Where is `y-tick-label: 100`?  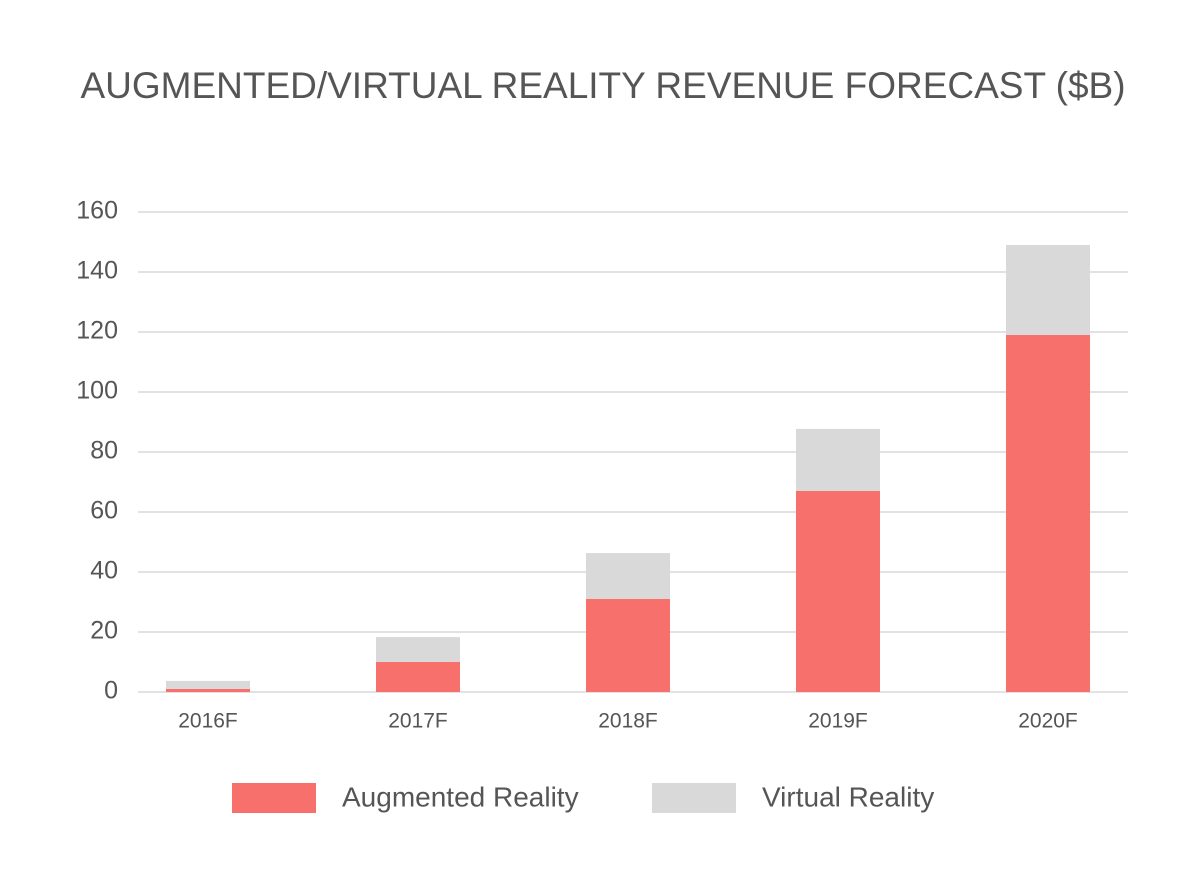 y-tick-label: 100 is located at coordinates (97, 391).